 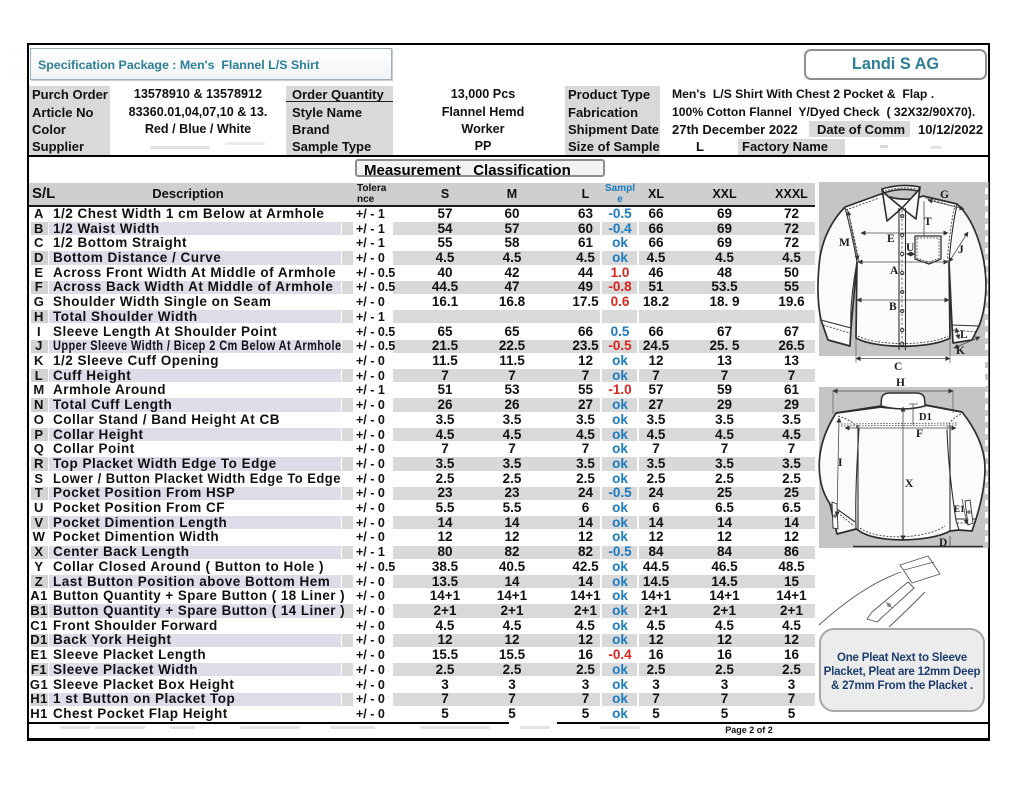 What do you see at coordinates (891, 239) in the screenshot?
I see `svg-text: E` at bounding box center [891, 239].